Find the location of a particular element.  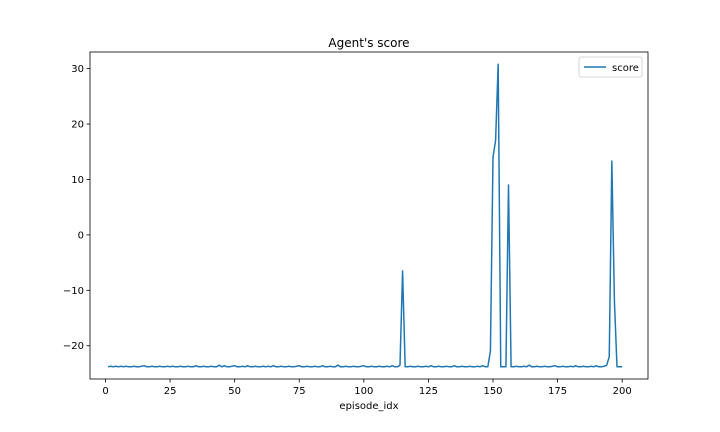

x-tick-label: 175 is located at coordinates (557, 391).